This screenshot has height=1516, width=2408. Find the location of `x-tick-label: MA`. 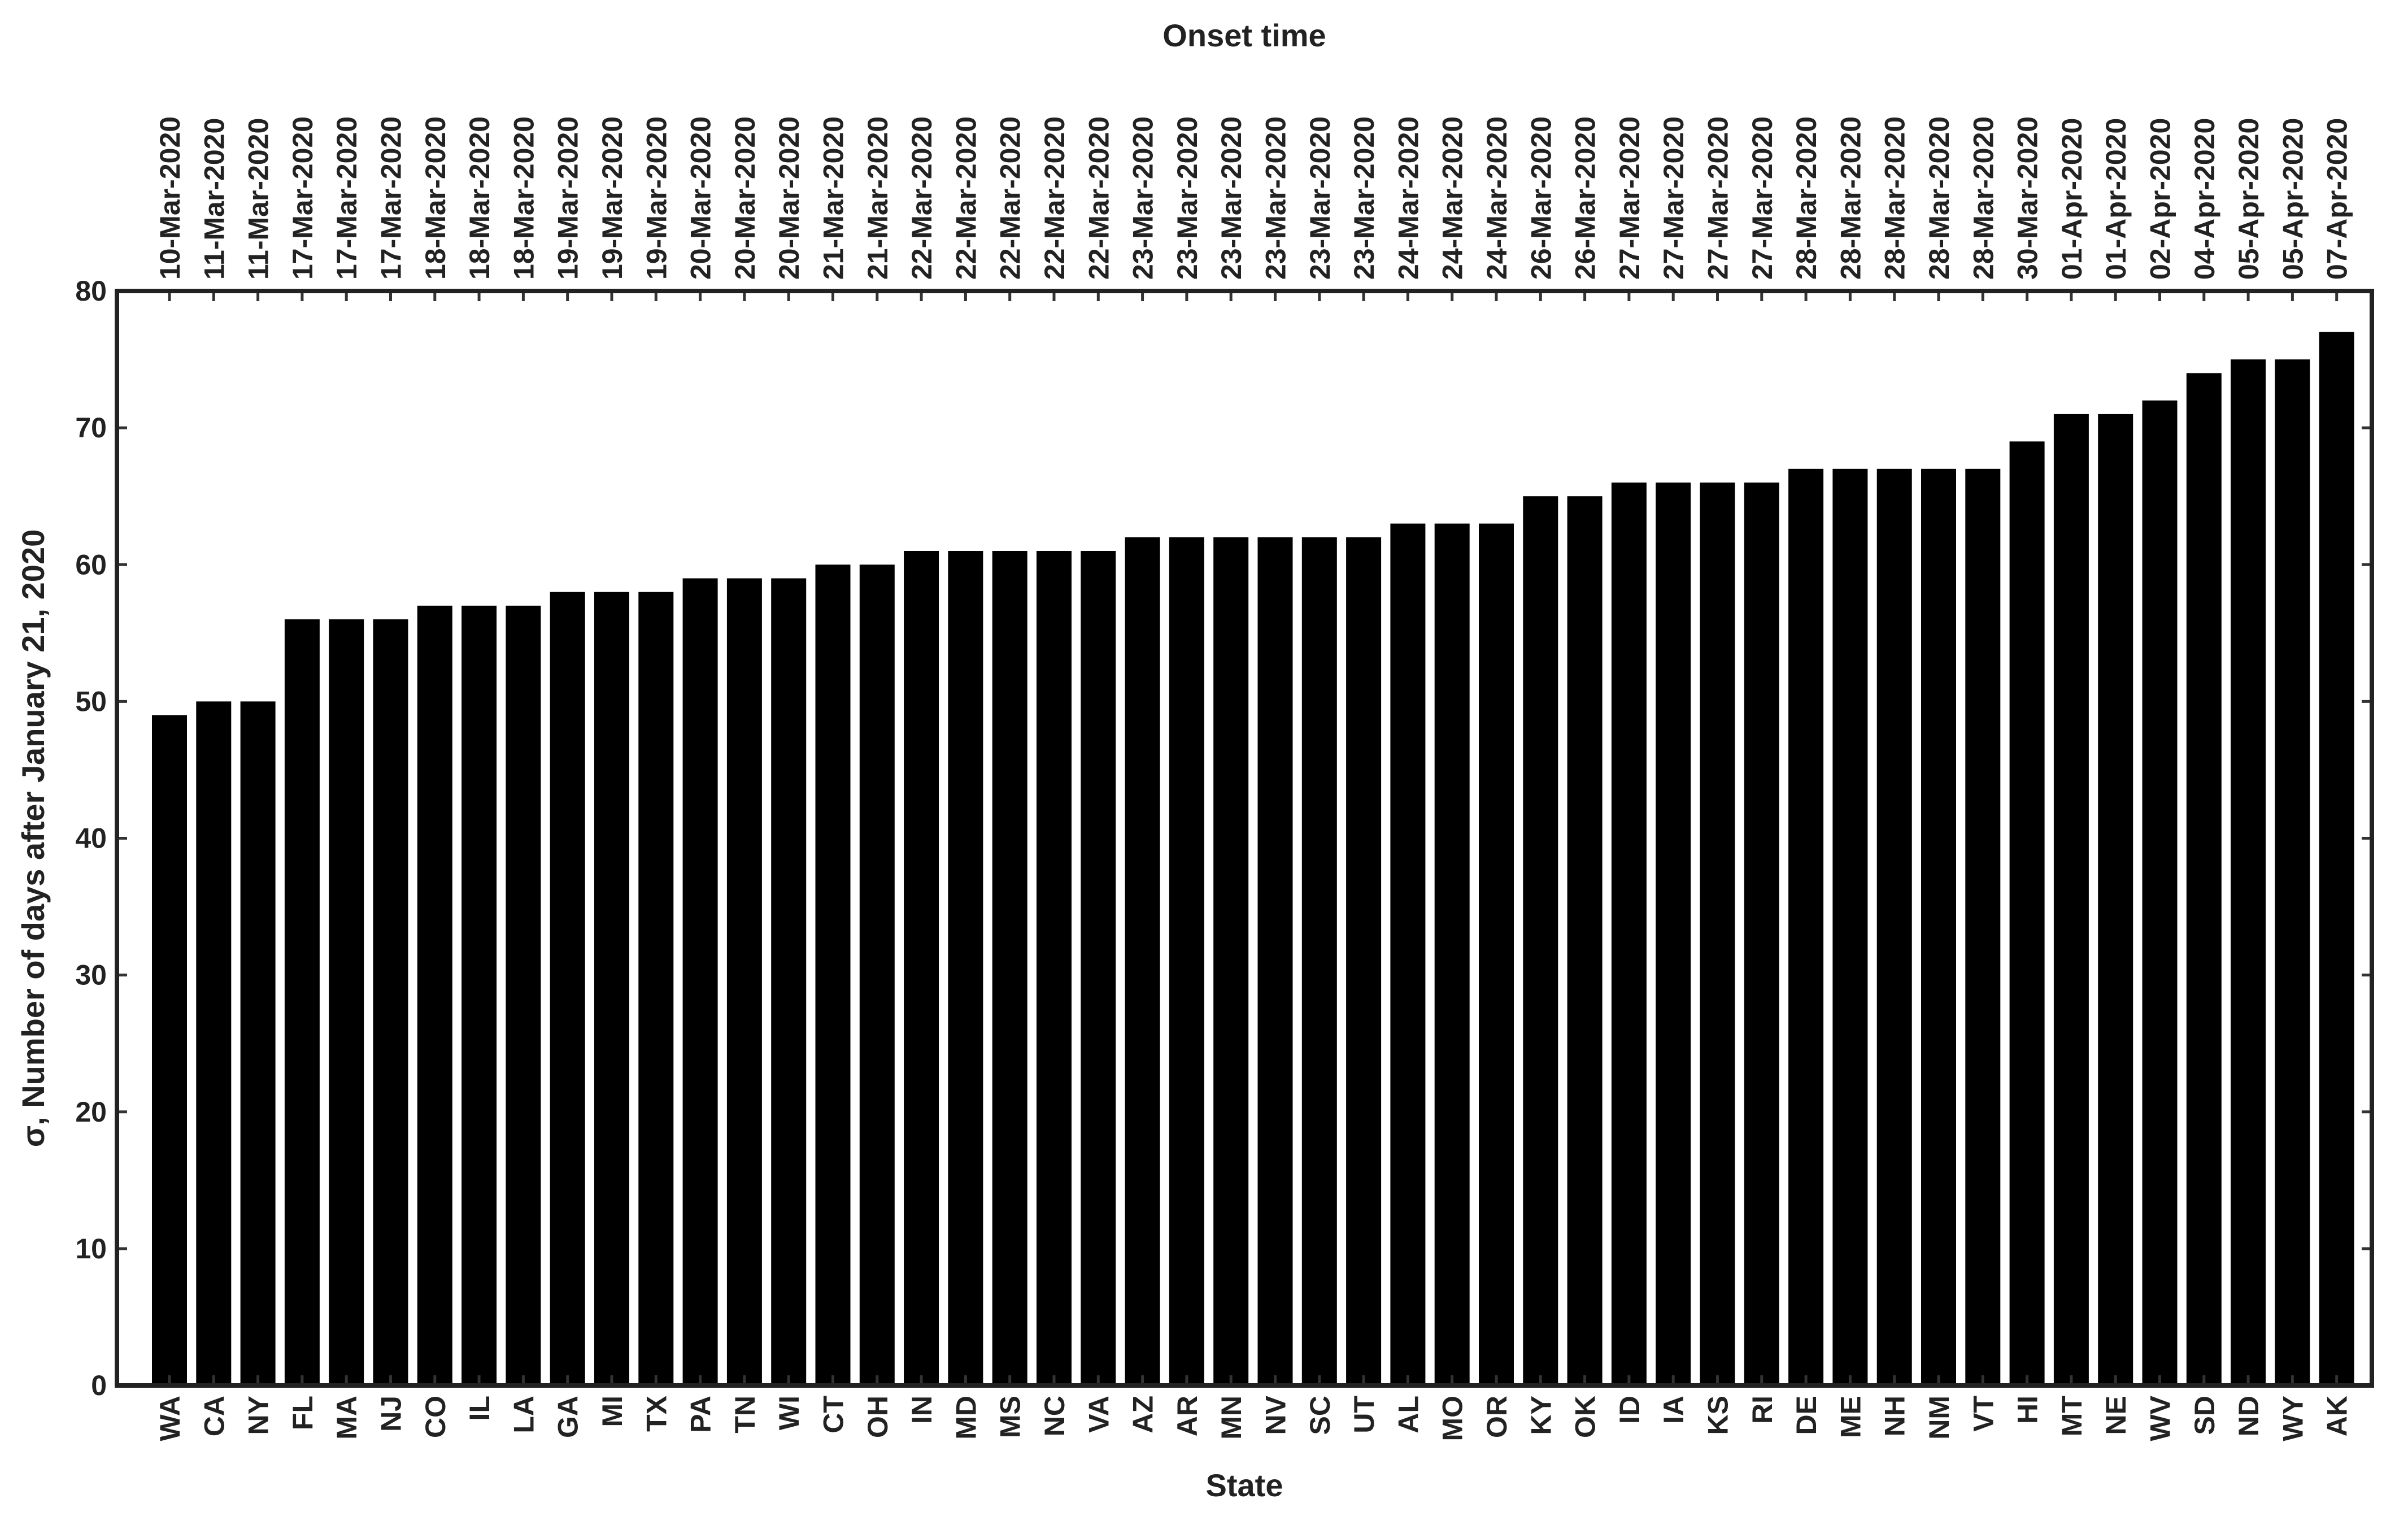

x-tick-label: MA is located at coordinates (347, 1418).